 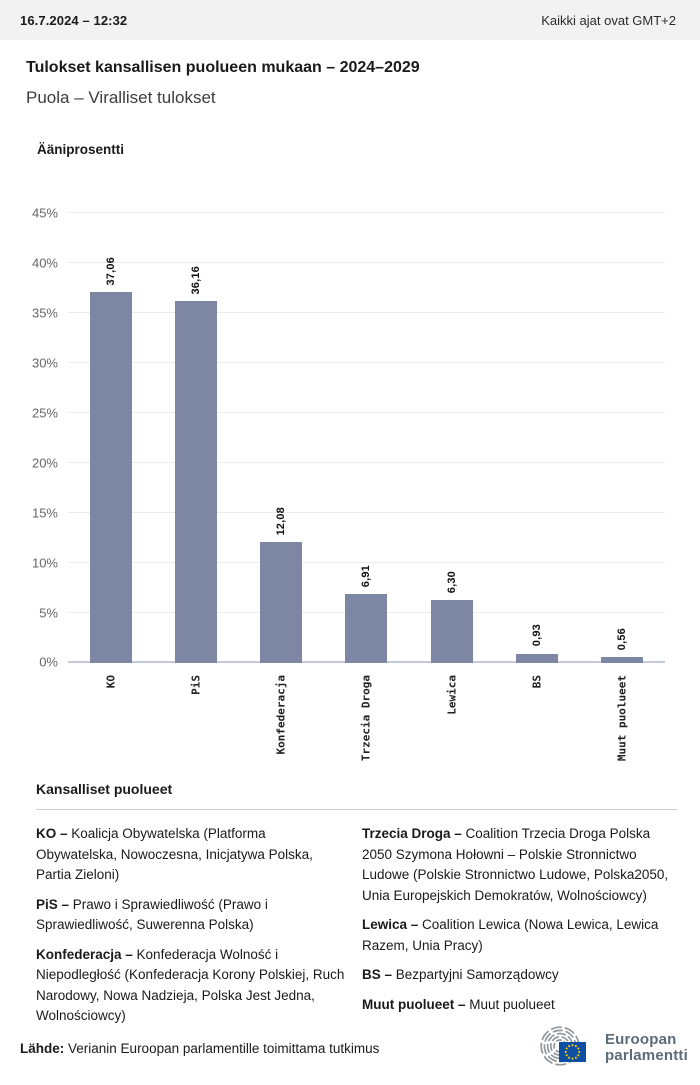 I want to click on party-abbr: Muut puolueet –, so click(x=416, y=1004).